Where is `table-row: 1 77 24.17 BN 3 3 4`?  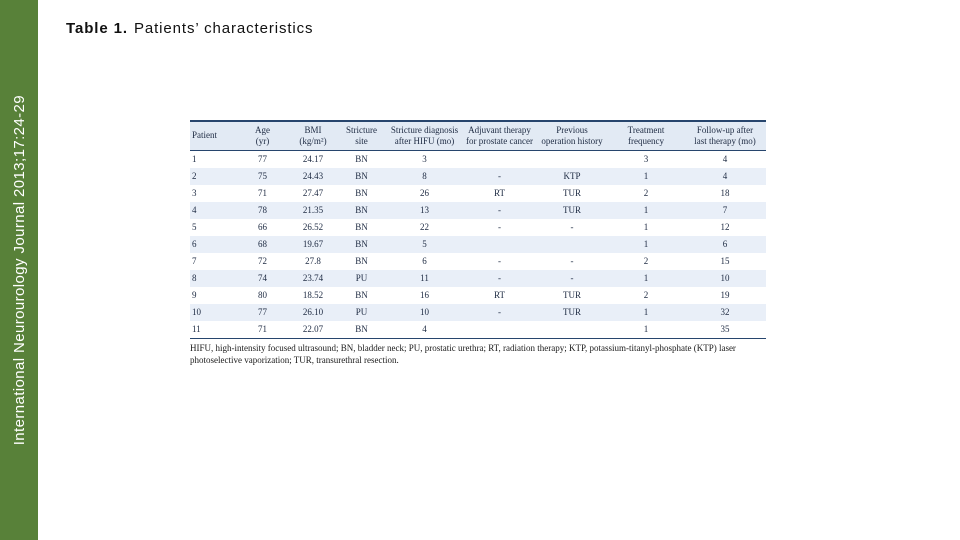 table-row: 1 77 24.17 BN 3 3 4 is located at coordinates (478, 159).